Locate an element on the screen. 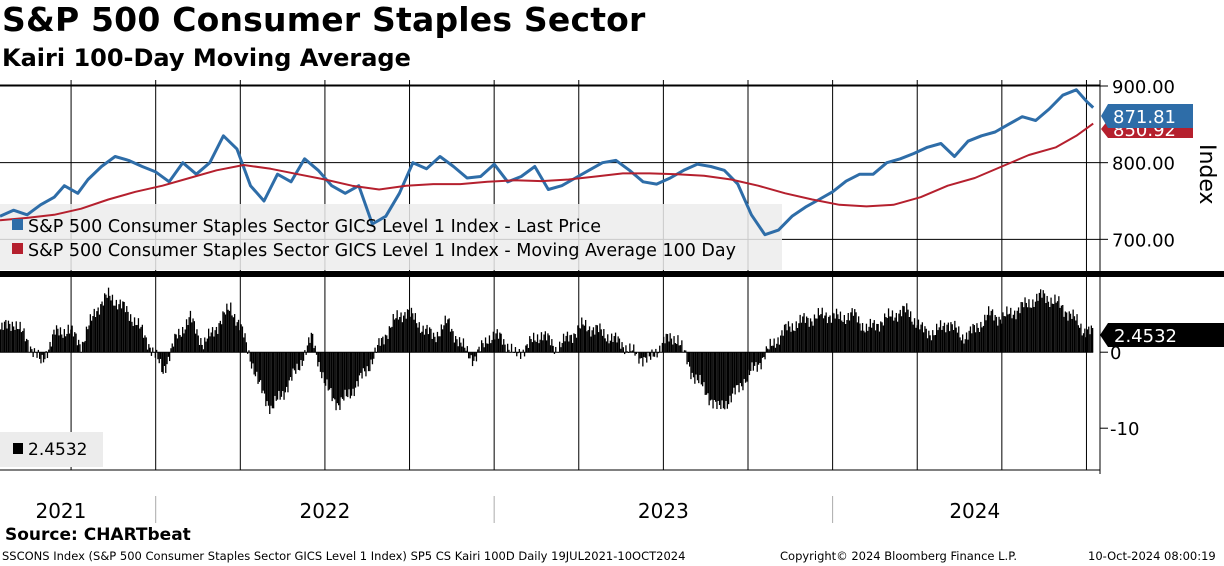 The image size is (1224, 566). kairi-tick-label: 0 is located at coordinates (1115, 353).